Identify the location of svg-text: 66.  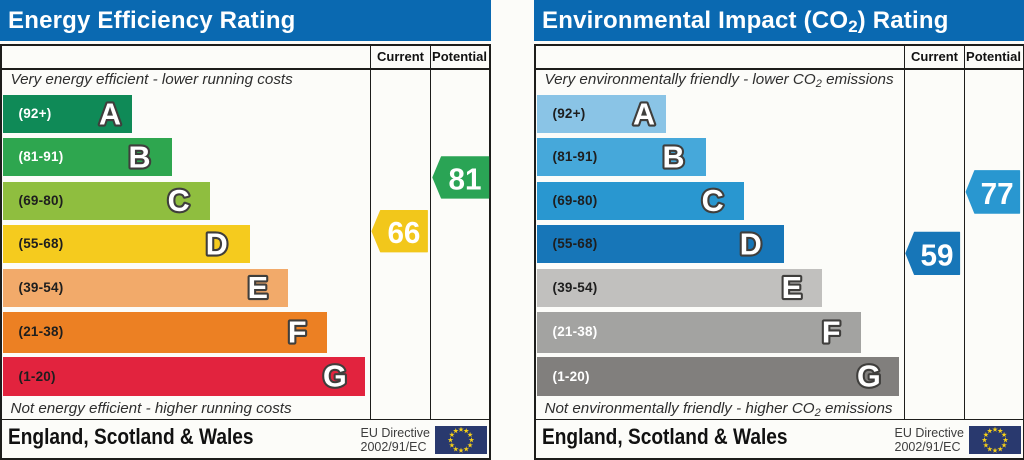
(403, 232).